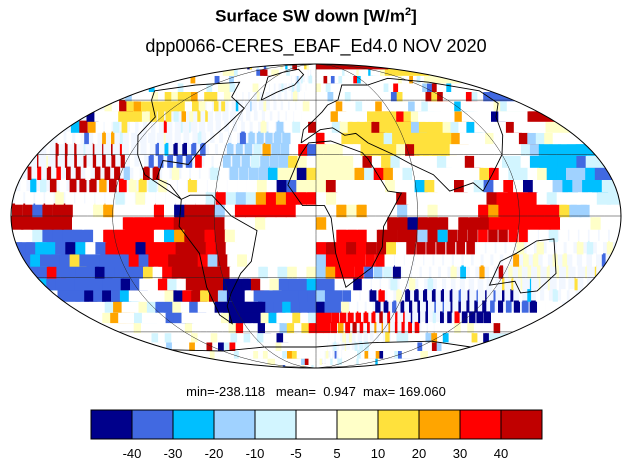  What do you see at coordinates (336, 453) in the screenshot?
I see `colorbar-tick-label: 5` at bounding box center [336, 453].